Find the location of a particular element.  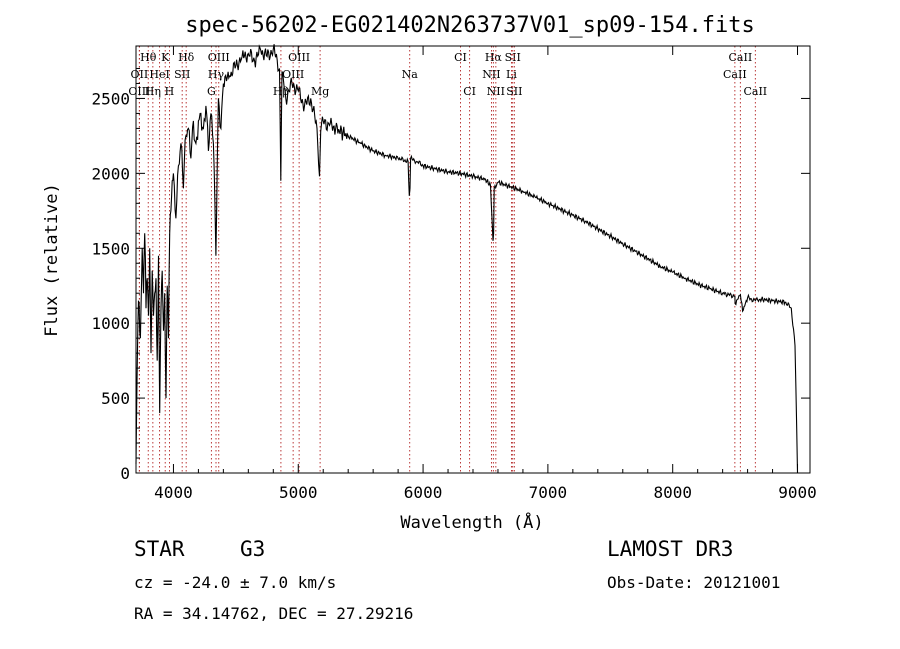

y-axis-label: Flux (relative) is located at coordinates (52, 260).